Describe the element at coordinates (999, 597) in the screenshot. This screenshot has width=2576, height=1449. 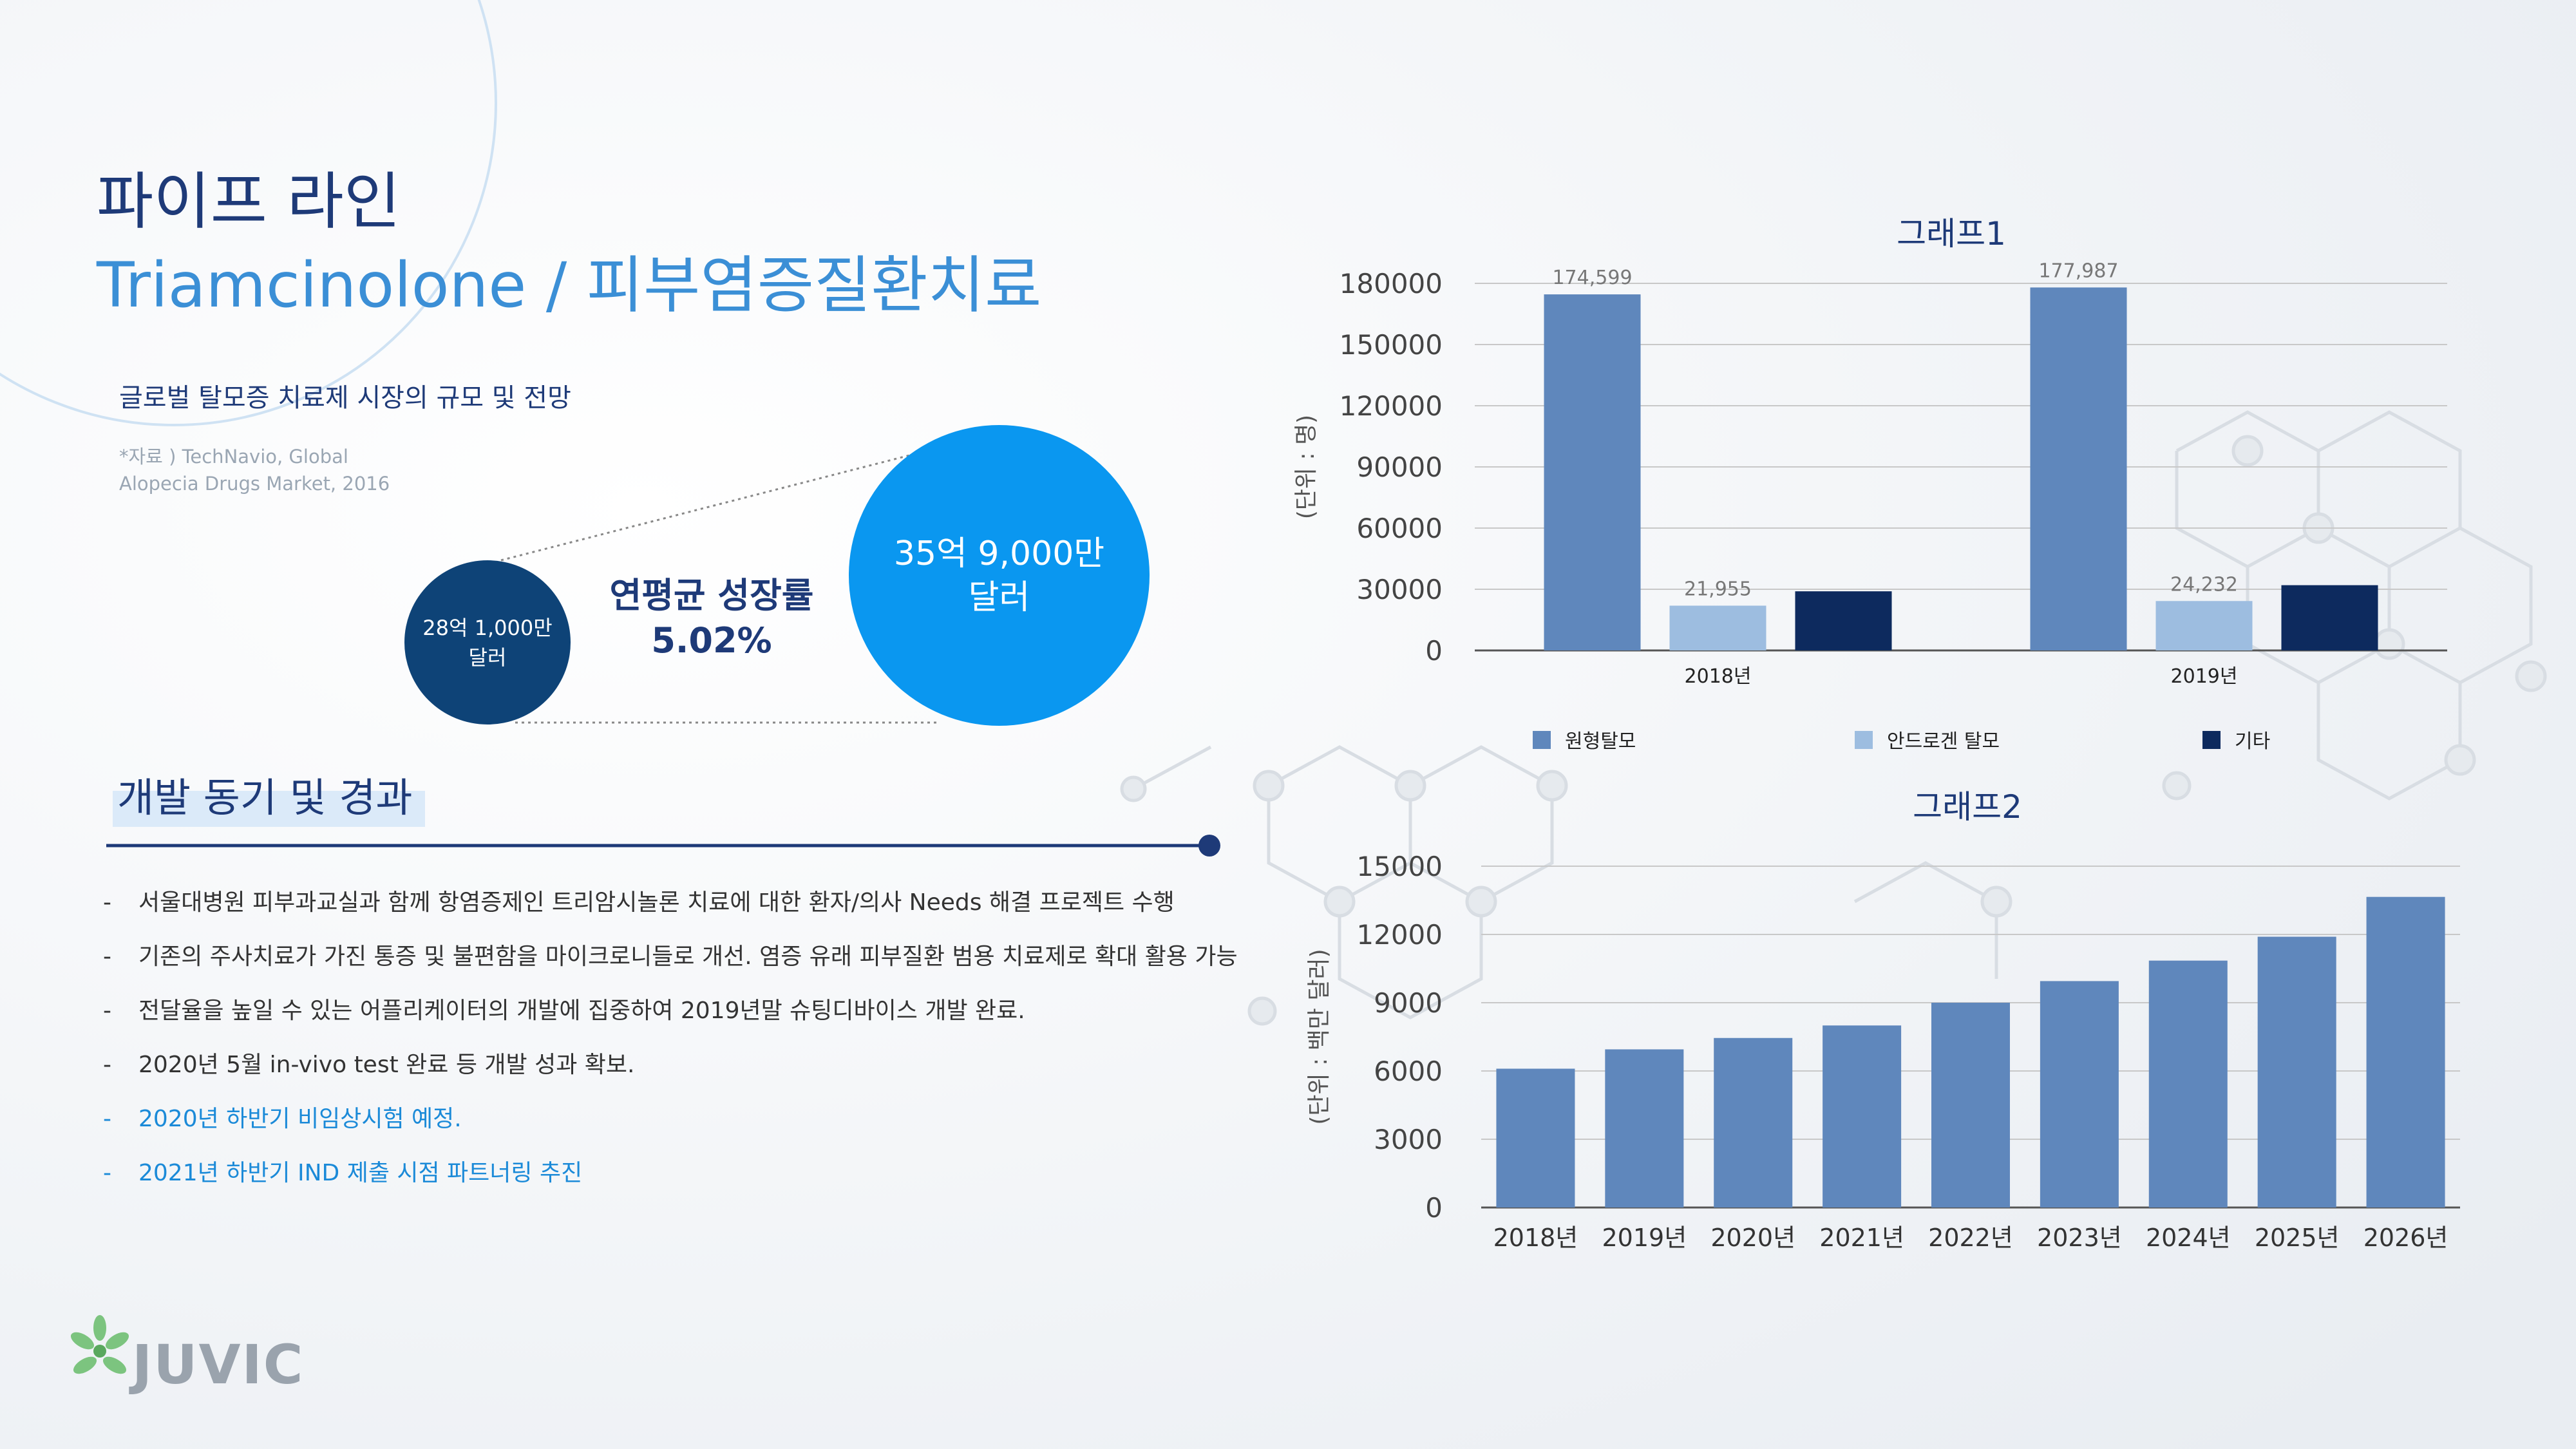
I see `future-market-unit: 달러` at that location.